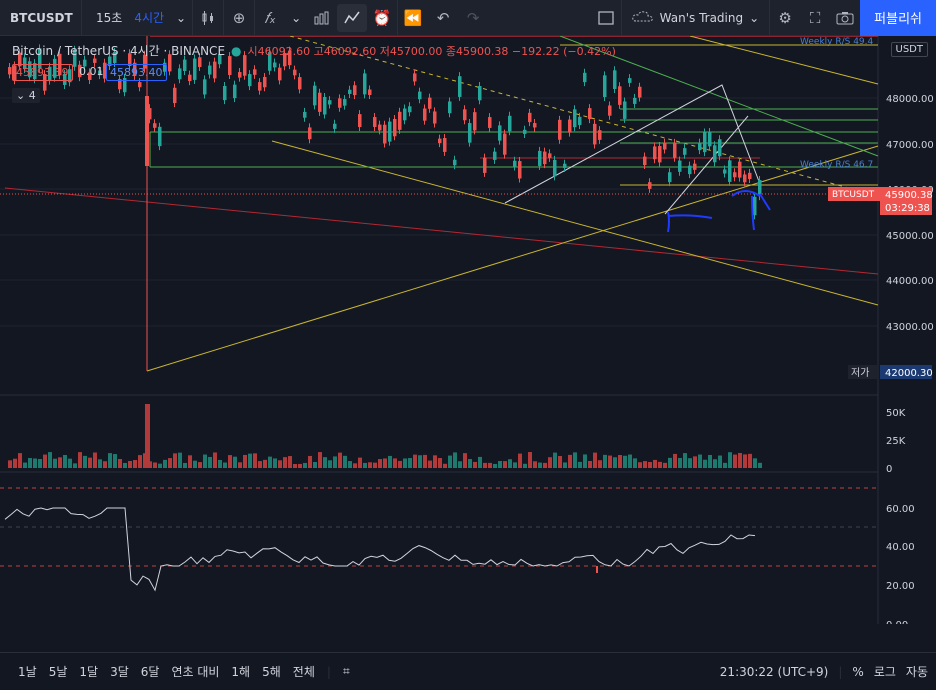 Image resolution: width=936 pixels, height=690 pixels. I want to click on low-label: 저가, so click(860, 373).